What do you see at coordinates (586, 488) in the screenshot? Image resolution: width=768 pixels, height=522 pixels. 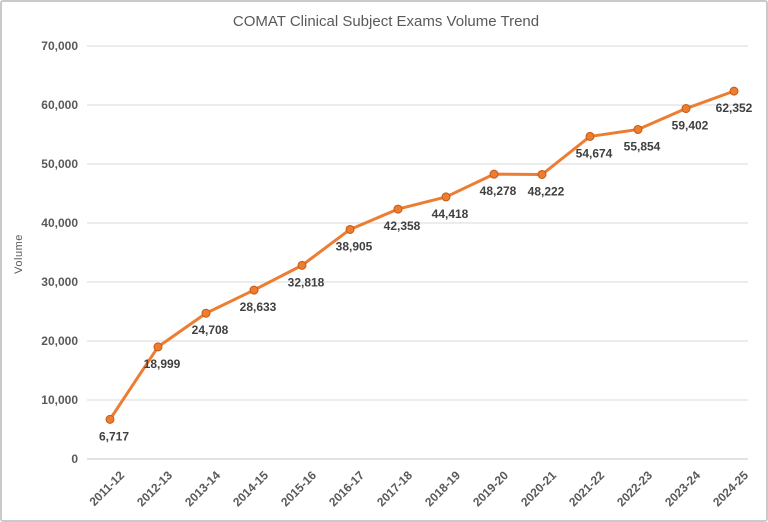 I see `x-tick-label: 2021-22` at bounding box center [586, 488].